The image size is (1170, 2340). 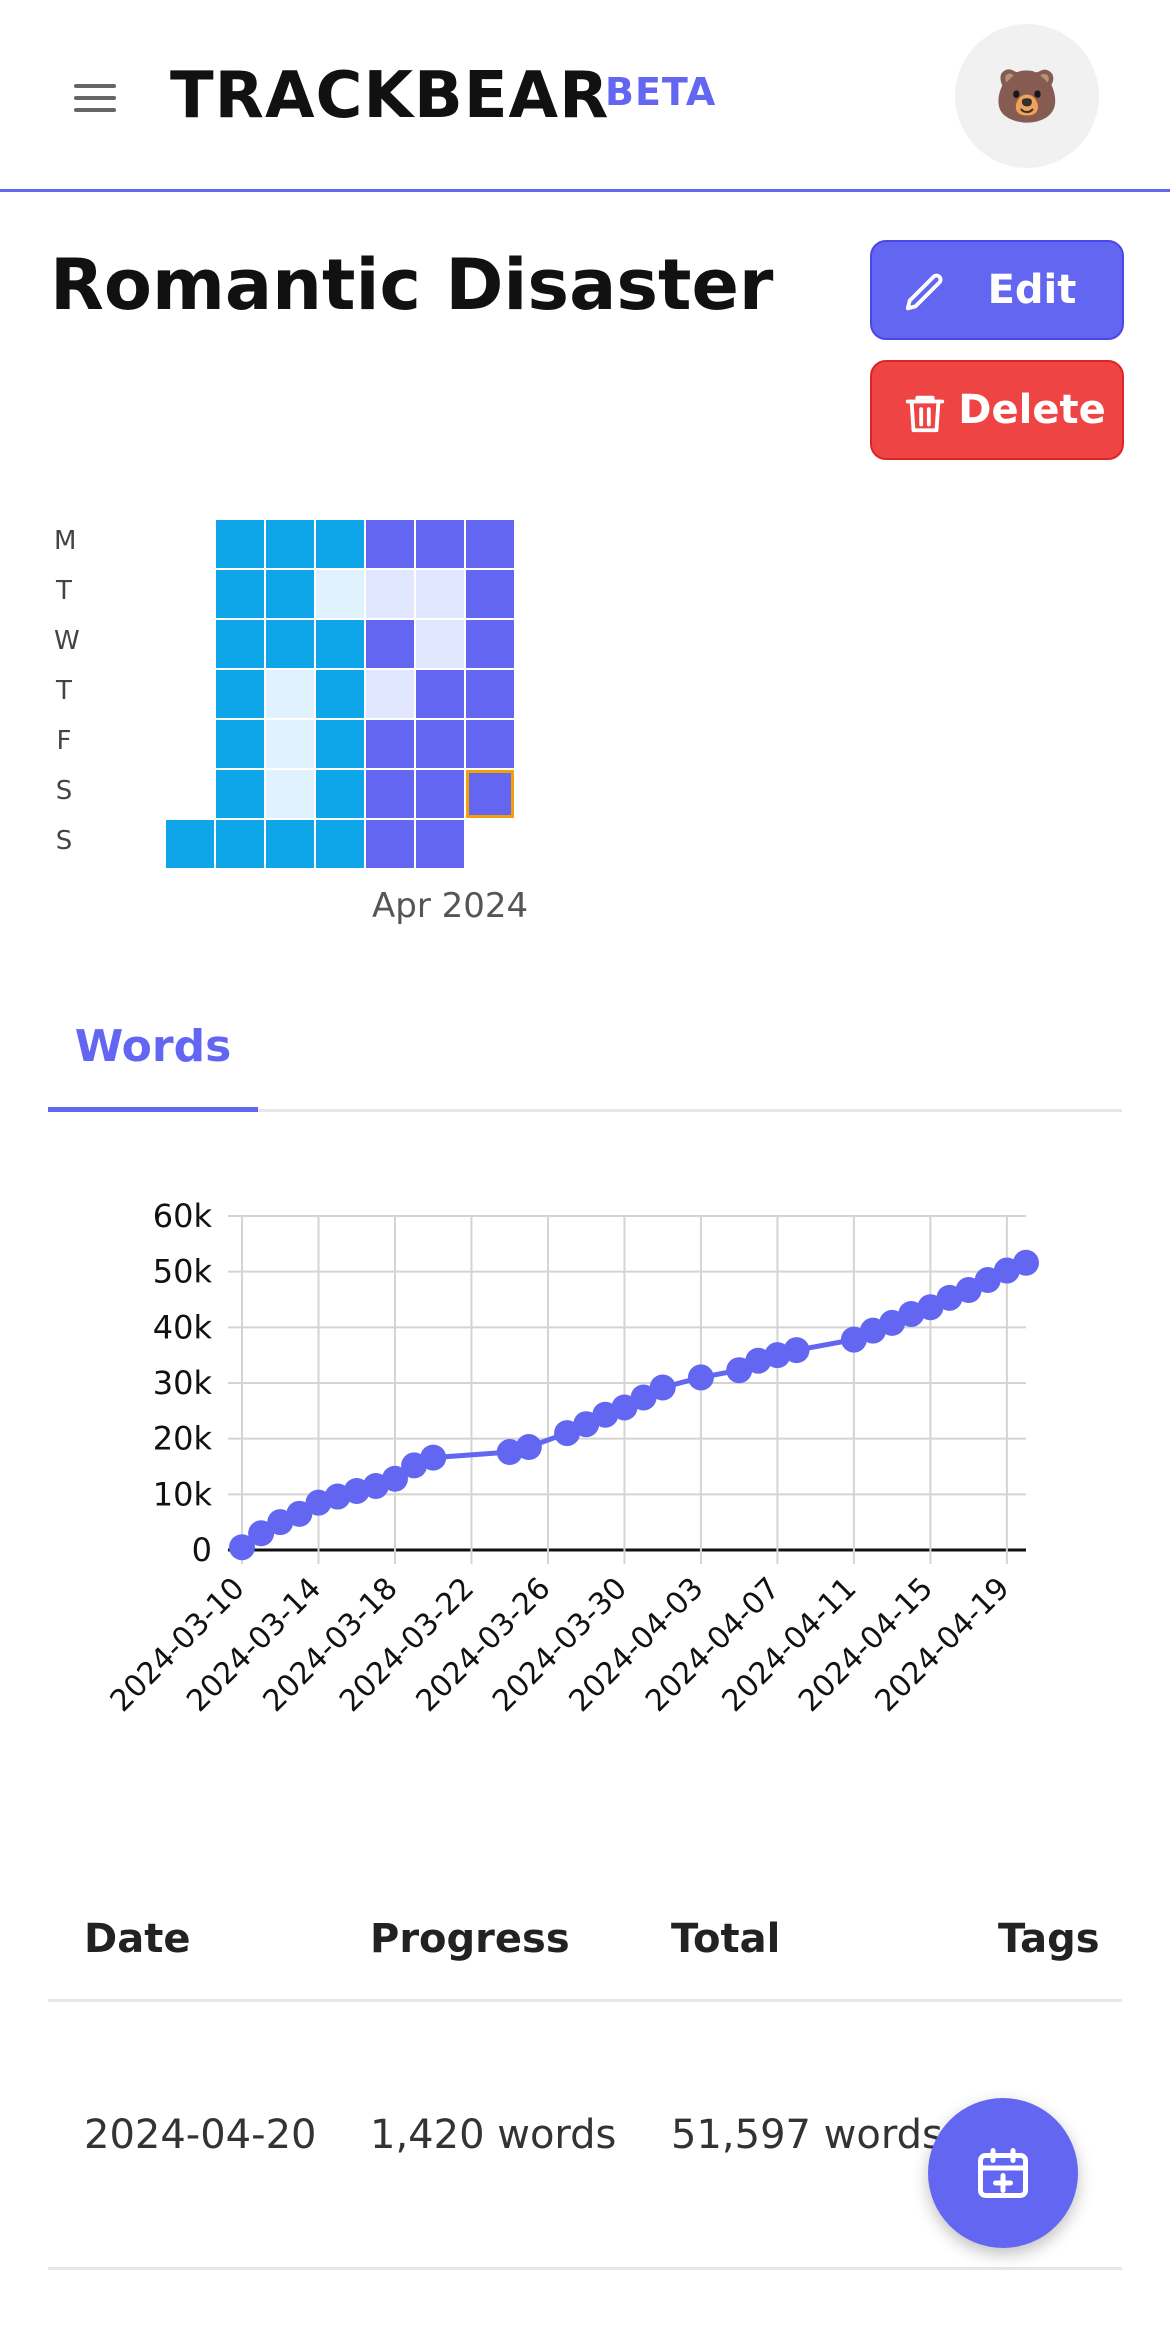 I want to click on calendar-plus-icon, so click(x=1003, y=2173).